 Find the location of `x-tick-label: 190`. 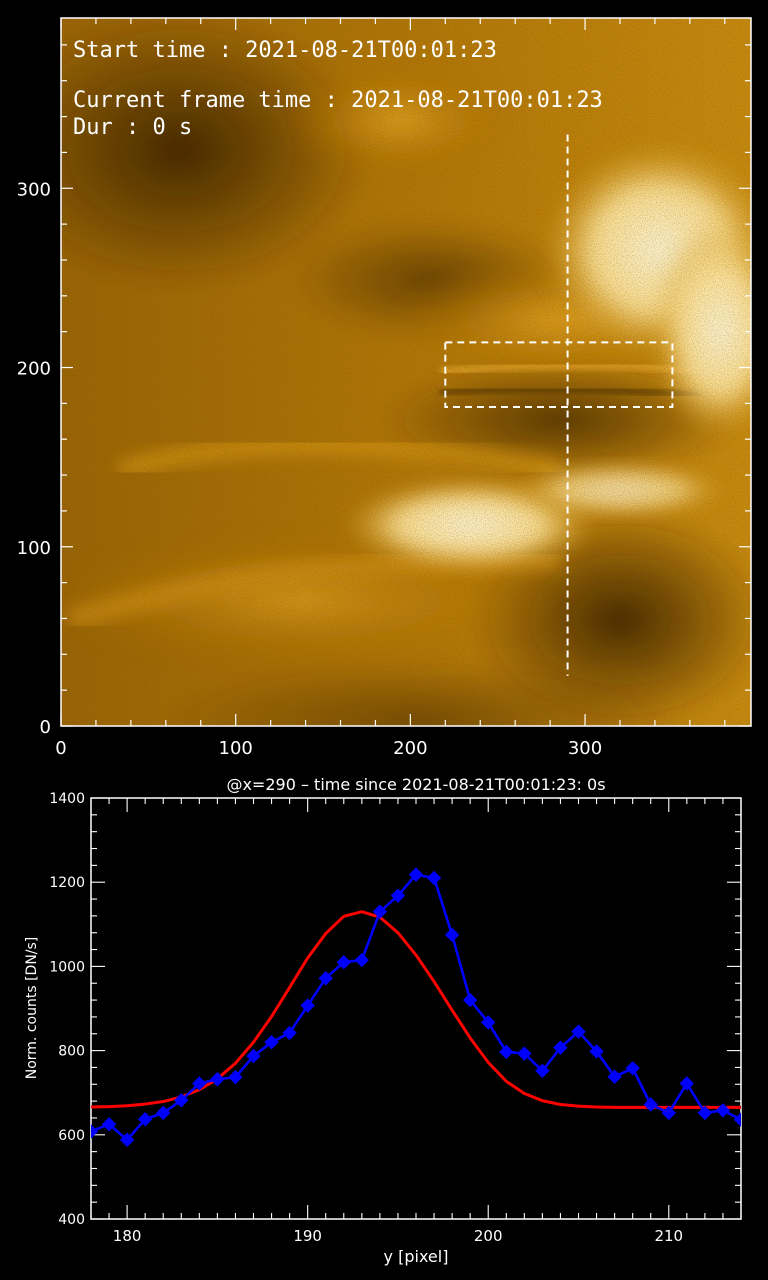

x-tick-label: 190 is located at coordinates (307, 1236).